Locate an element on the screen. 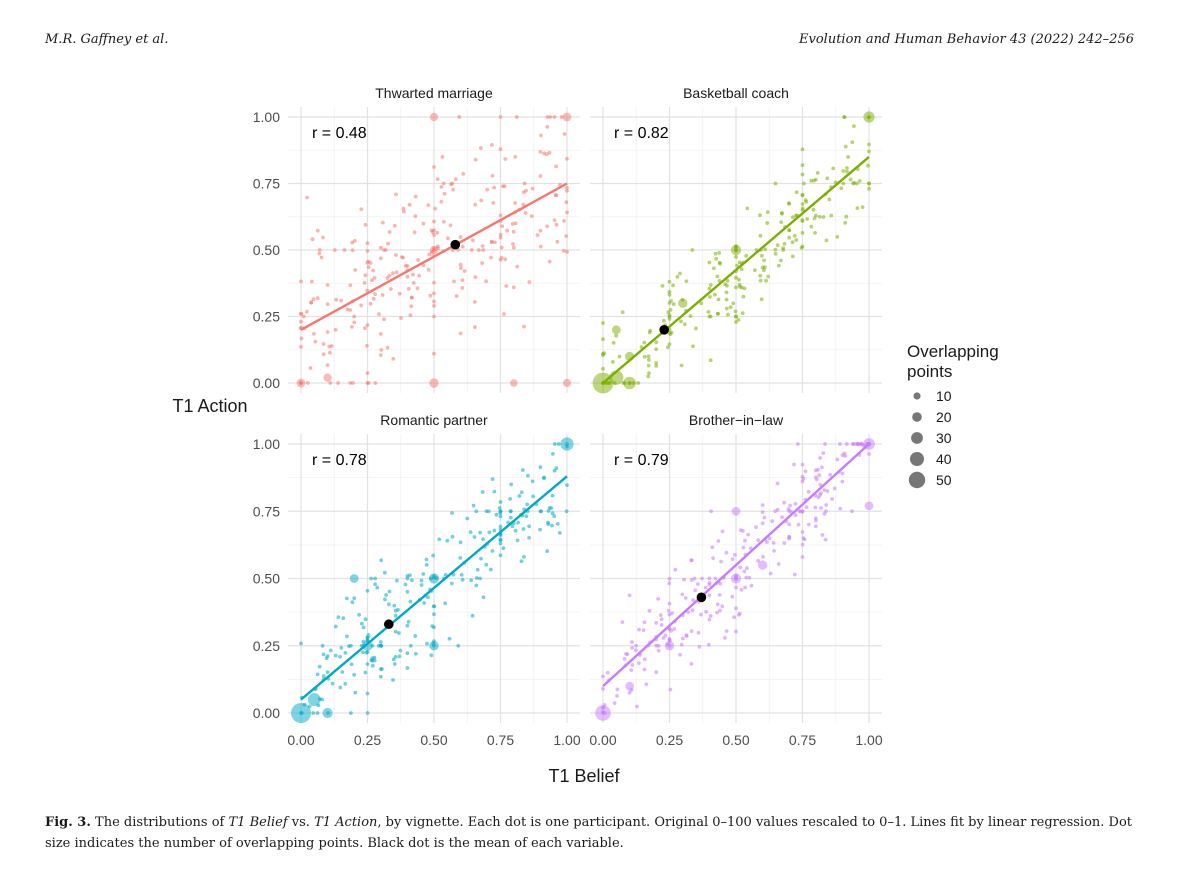  mean-point is located at coordinates (388, 624).